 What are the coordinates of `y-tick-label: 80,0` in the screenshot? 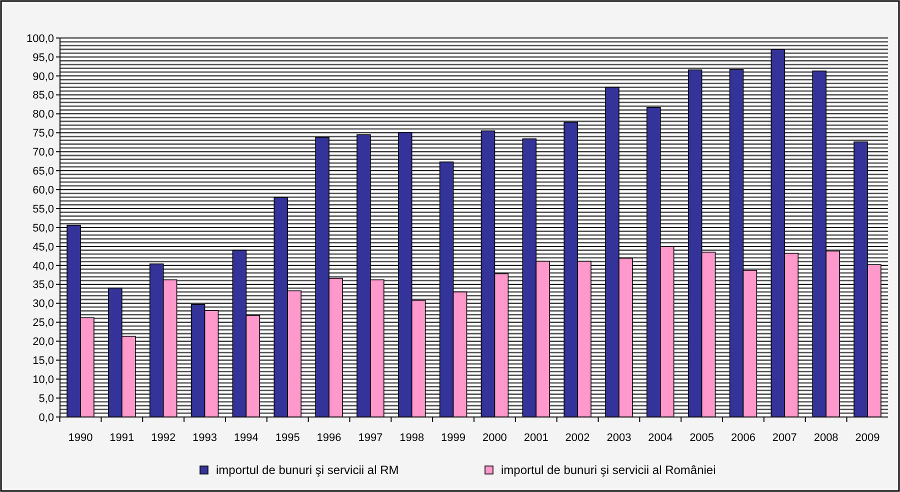 It's located at (43, 114).